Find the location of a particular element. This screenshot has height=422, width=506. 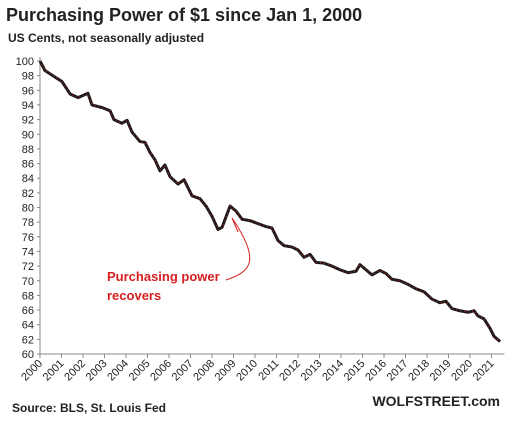

annotation-arrow is located at coordinates (238, 249).